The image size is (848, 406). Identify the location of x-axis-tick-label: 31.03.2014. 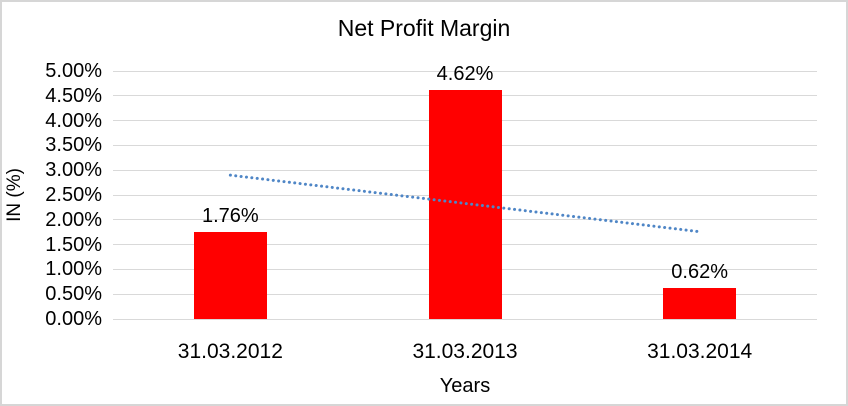
(700, 351).